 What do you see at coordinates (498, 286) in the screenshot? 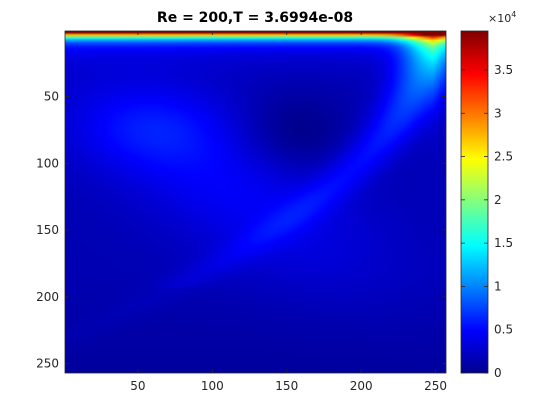
I see `colorbar-tick-label: 1` at bounding box center [498, 286].